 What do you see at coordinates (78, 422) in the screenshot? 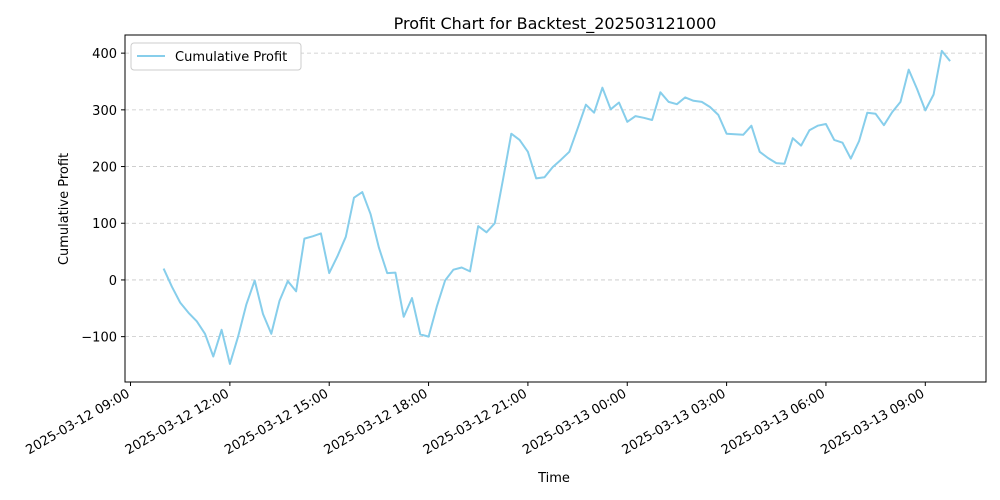
I see `x-tick-label: 2025-03-12 09:00` at bounding box center [78, 422].